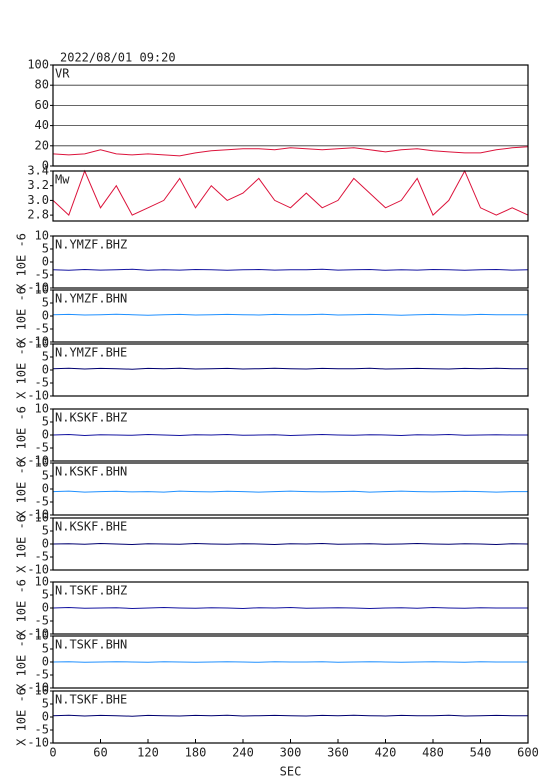 This screenshot has height=781, width=554. Describe the element at coordinates (62, 180) in the screenshot. I see `series-label: Mw` at that location.